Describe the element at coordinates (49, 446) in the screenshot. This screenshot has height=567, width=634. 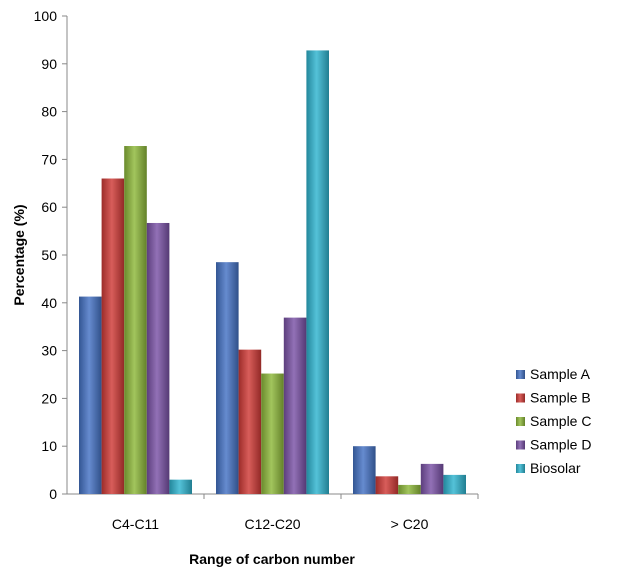
I see `y-tick-label: 10` at that location.